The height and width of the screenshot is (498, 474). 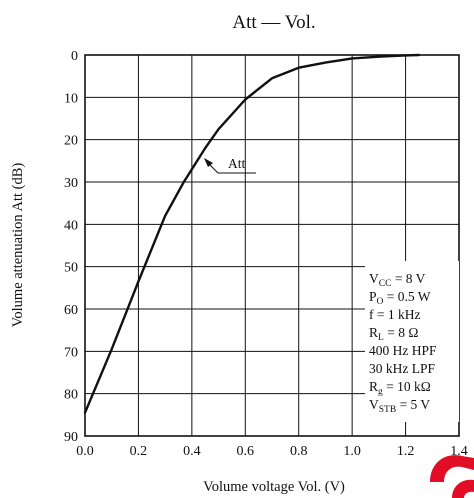 What do you see at coordinates (208, 162) in the screenshot?
I see `annotation-arrowhead` at bounding box center [208, 162].